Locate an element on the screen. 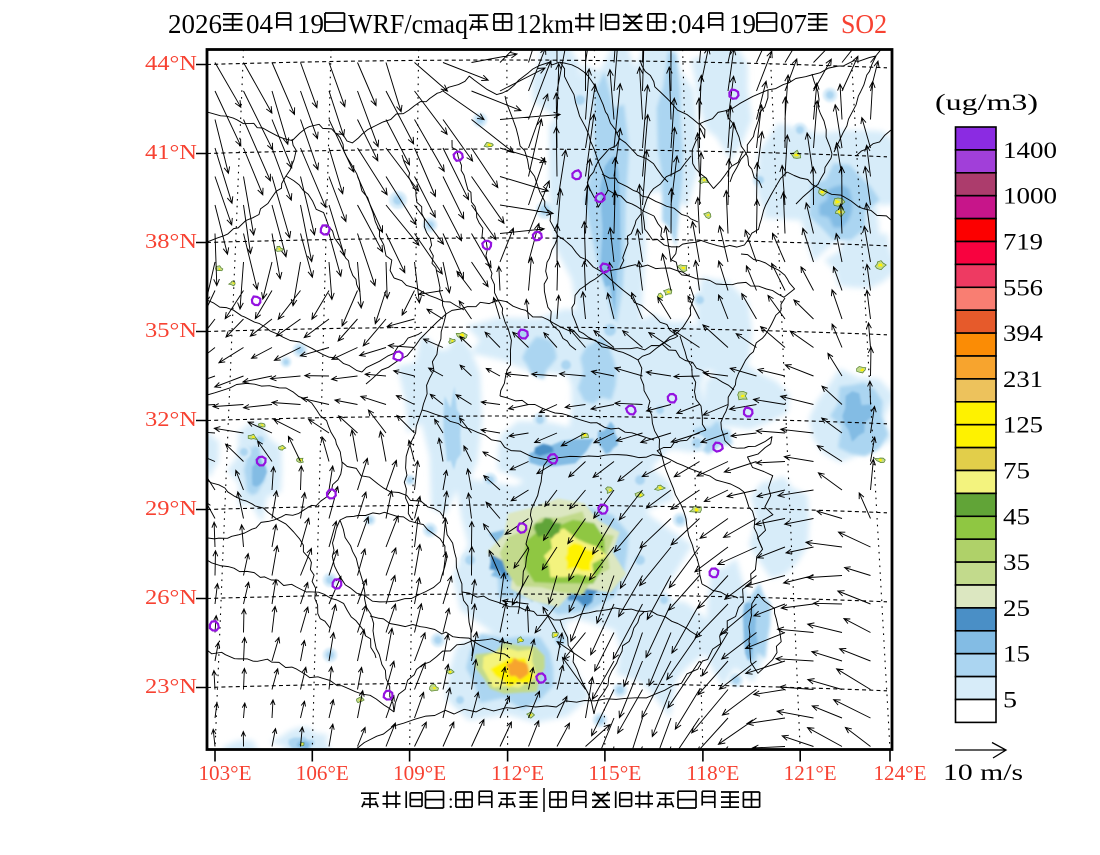 The width and height of the screenshot is (1100, 855). svg-text: 38°N is located at coordinates (171, 241).